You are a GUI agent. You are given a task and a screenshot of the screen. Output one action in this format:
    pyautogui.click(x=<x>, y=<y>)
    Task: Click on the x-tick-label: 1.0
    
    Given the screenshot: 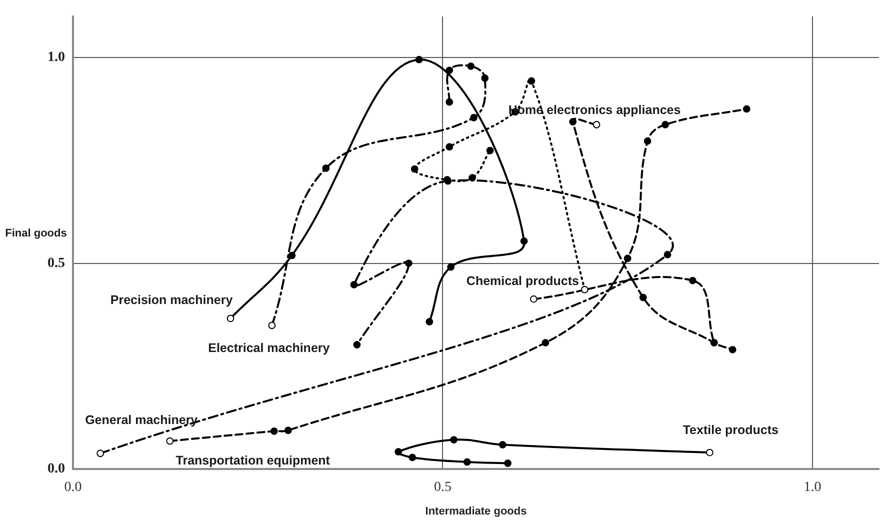 What is the action you would take?
    pyautogui.click(x=813, y=488)
    